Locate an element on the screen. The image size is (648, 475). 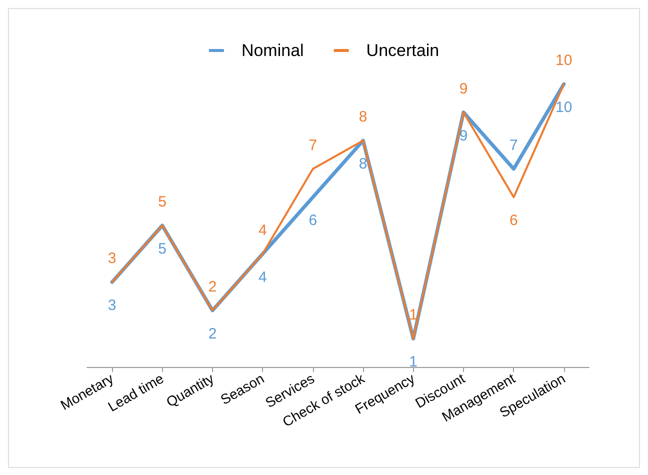
legend-label: Nominal is located at coordinates (272, 50).